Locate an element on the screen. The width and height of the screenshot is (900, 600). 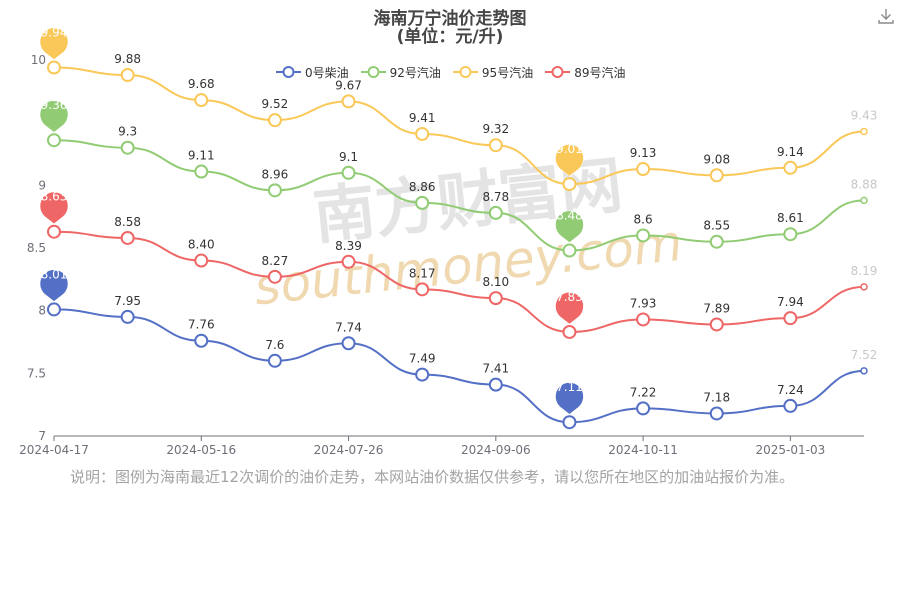
y-tick-label: 10 is located at coordinates (38, 60).